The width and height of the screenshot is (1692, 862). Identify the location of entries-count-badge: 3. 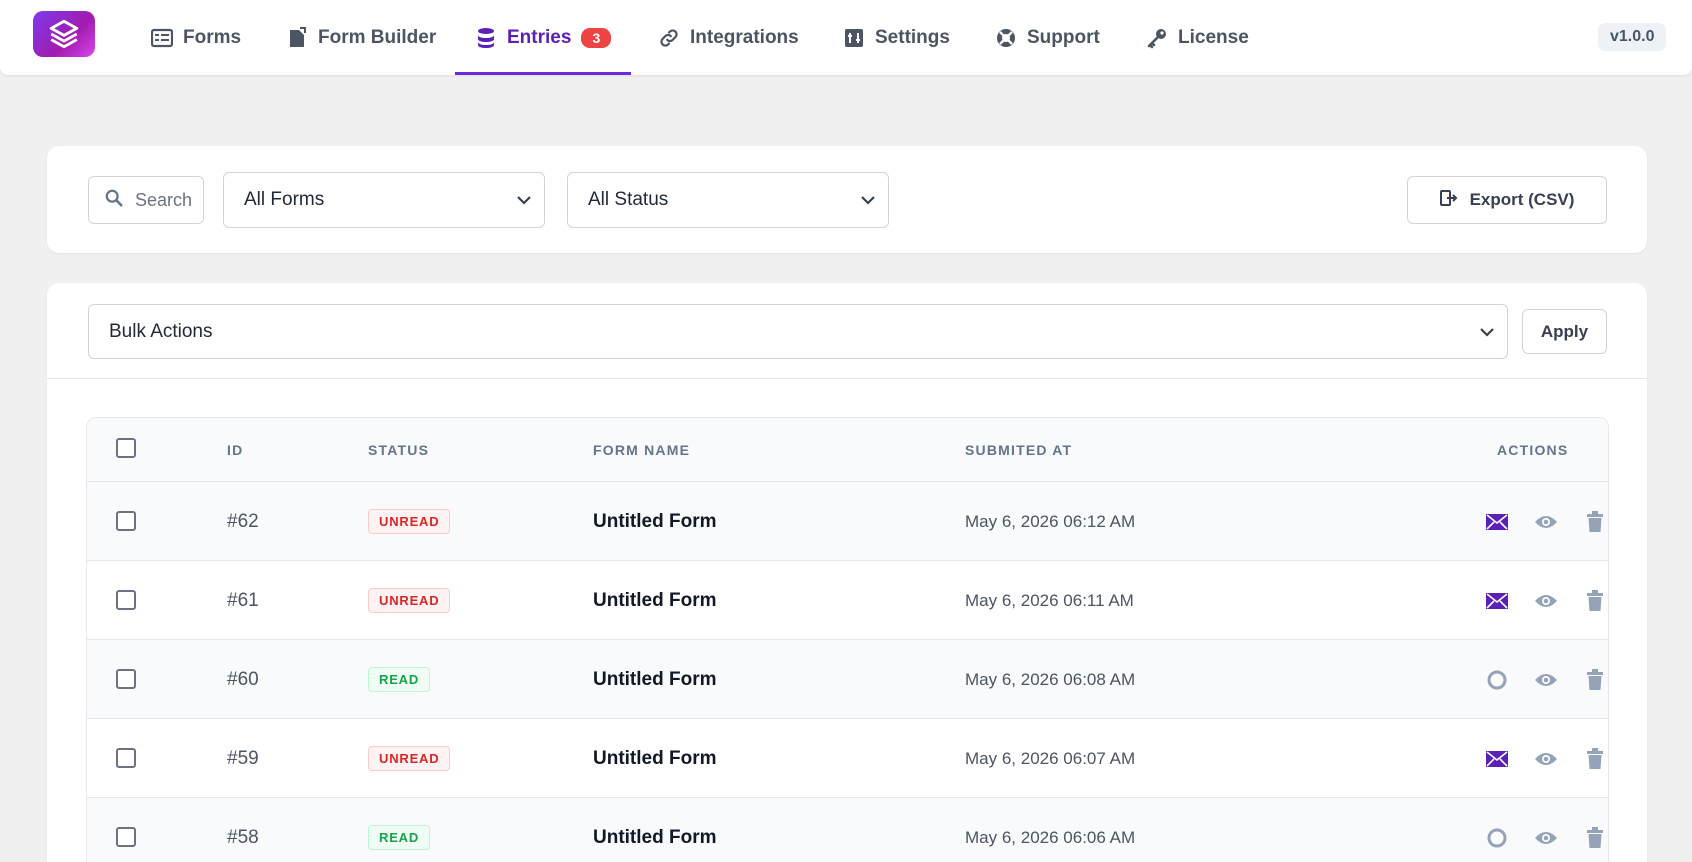
(596, 37).